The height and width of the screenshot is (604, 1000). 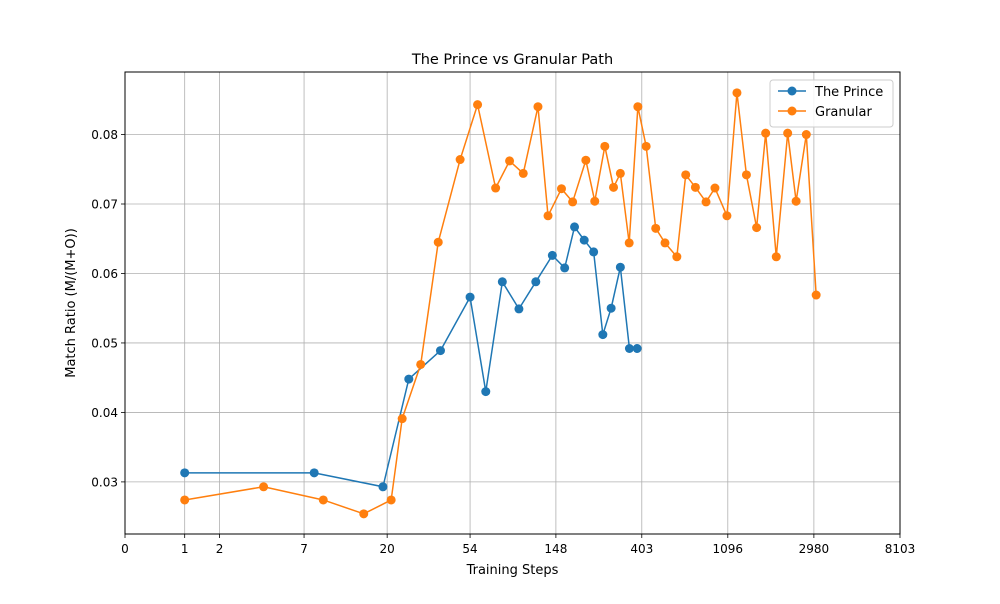 What do you see at coordinates (814, 549) in the screenshot?
I see `x-tick-label: 2980` at bounding box center [814, 549].